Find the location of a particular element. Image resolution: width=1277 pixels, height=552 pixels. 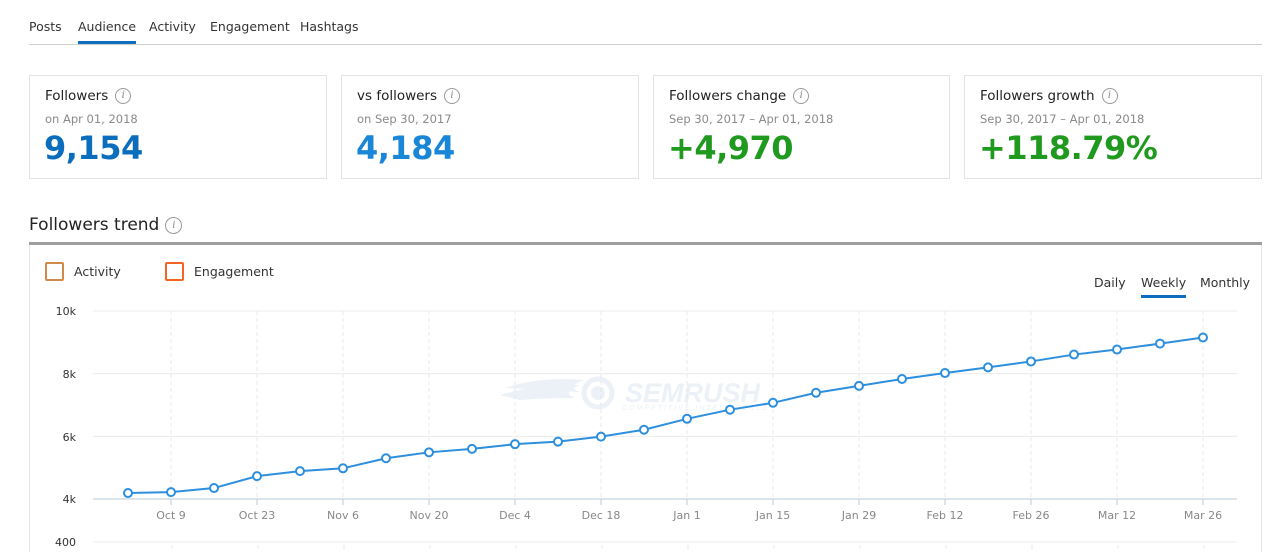

y-tick-label: 8k is located at coordinates (69, 374).